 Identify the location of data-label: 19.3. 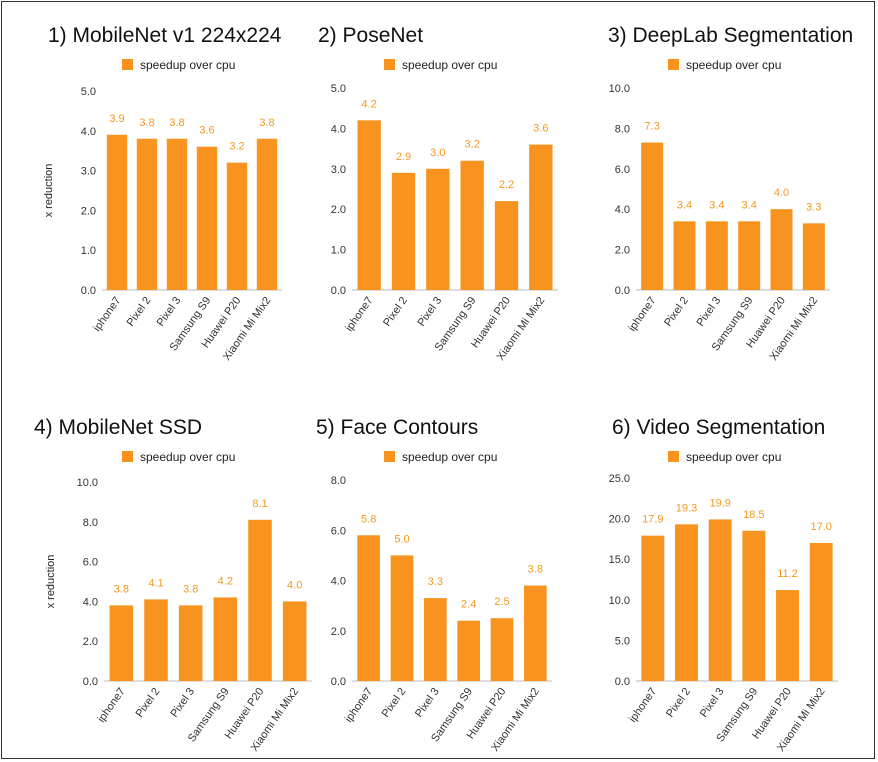
(686, 508).